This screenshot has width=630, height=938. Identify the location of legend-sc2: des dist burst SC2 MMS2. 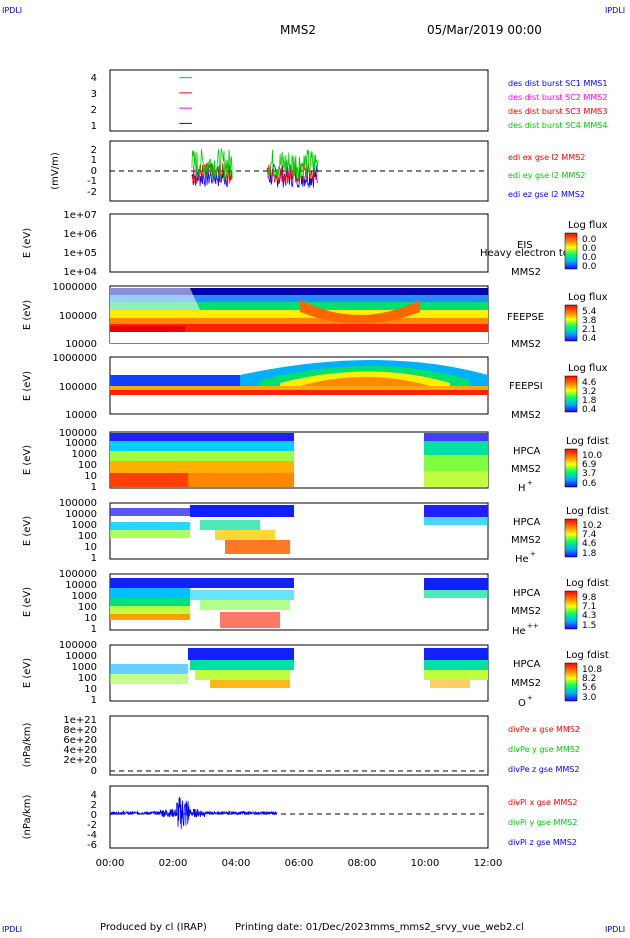
(557, 97).